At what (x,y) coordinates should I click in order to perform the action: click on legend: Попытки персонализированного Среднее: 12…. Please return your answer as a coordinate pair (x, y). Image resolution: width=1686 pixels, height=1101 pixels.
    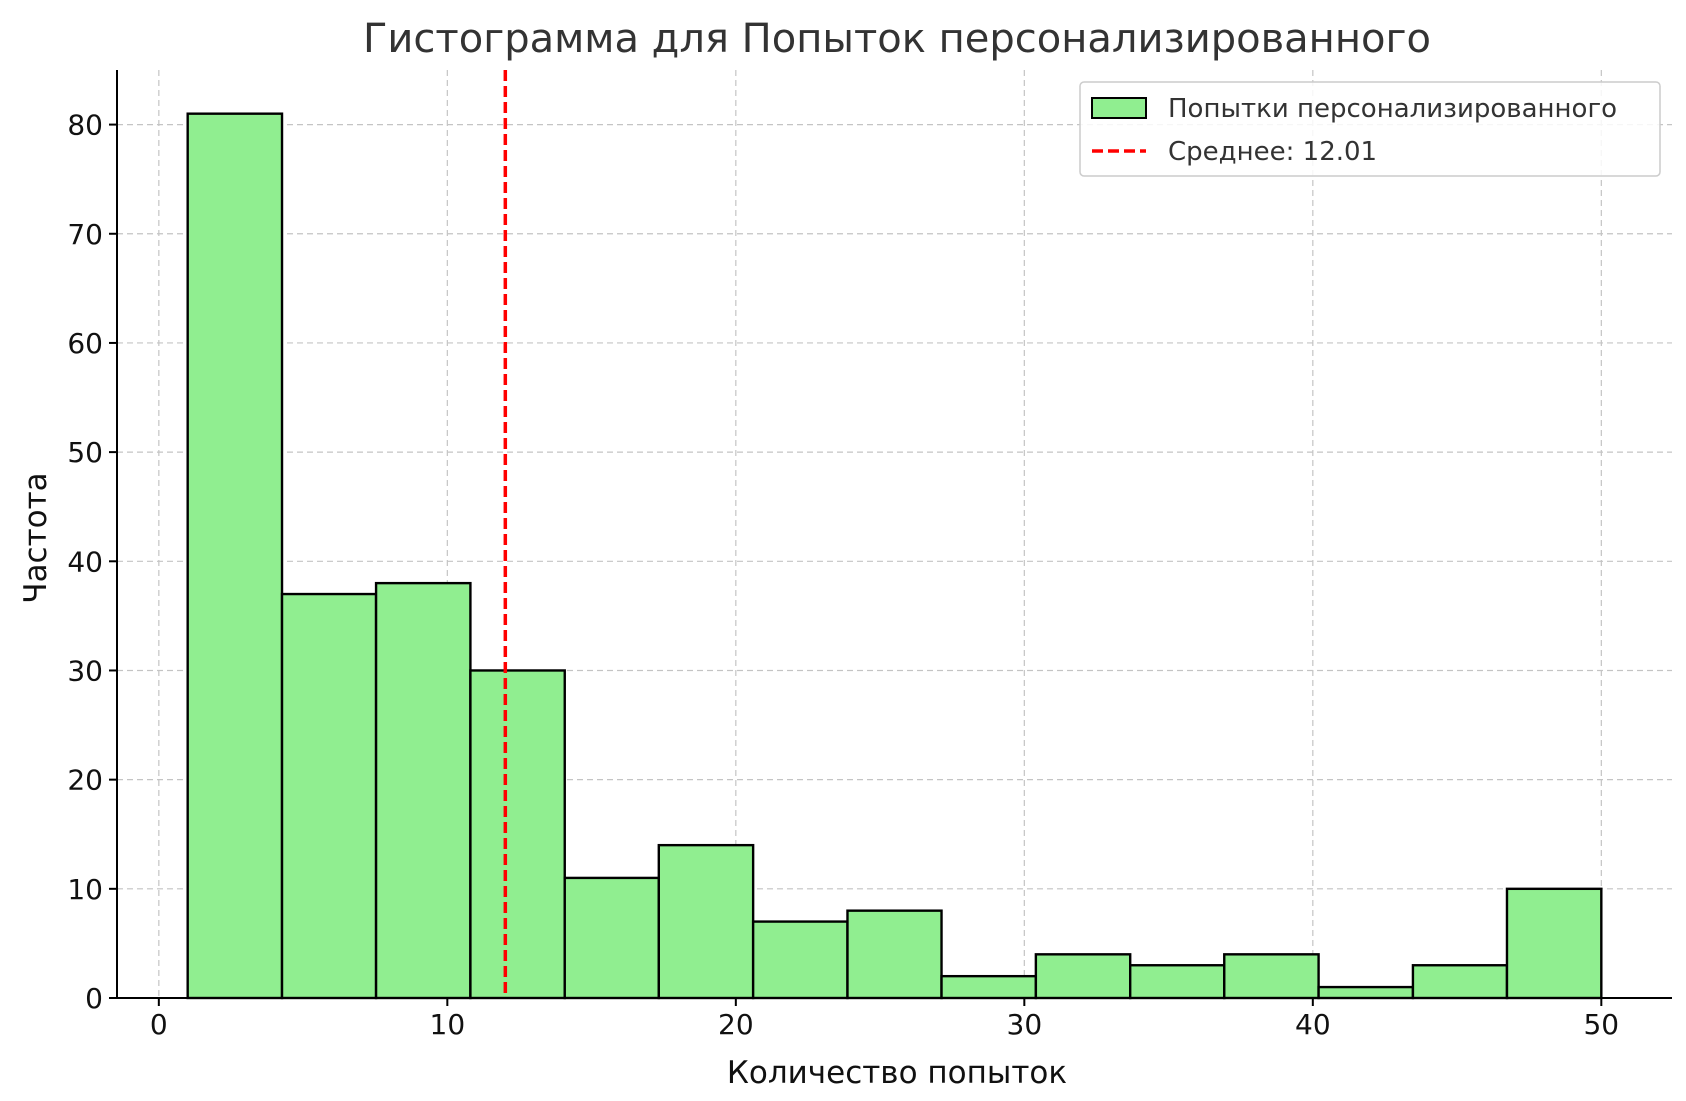
    Looking at the image, I should click on (1370, 129).